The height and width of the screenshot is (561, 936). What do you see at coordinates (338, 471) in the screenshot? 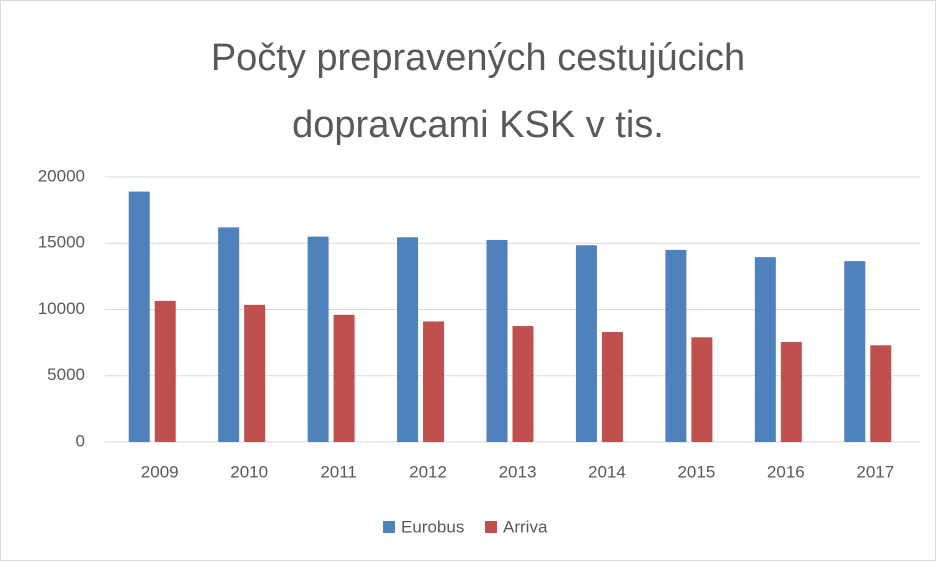
I see `x-tick-label: 2011` at bounding box center [338, 471].